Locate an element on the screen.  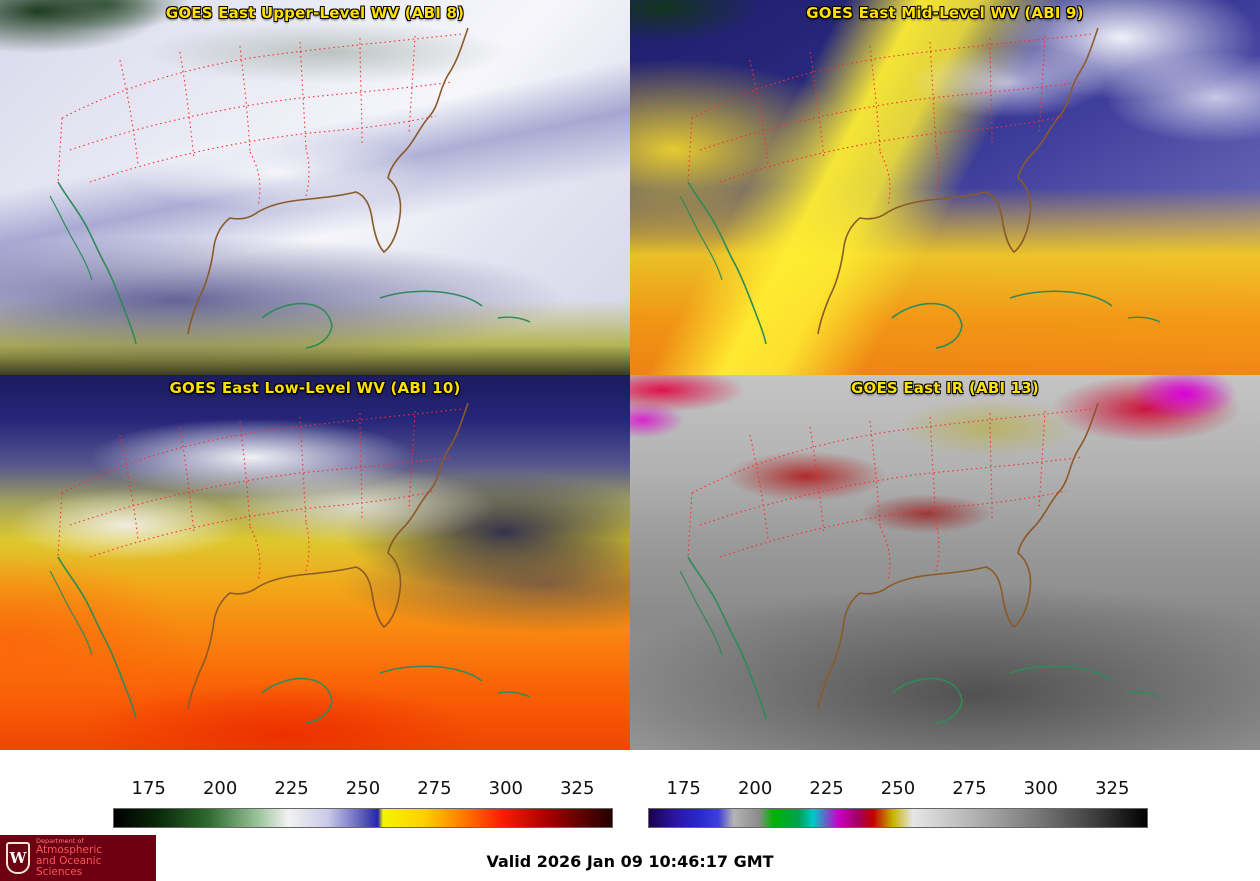
wv-colorbar-tick-labels: 175 200 225 250 275 300 325 is located at coordinates (363, 790).